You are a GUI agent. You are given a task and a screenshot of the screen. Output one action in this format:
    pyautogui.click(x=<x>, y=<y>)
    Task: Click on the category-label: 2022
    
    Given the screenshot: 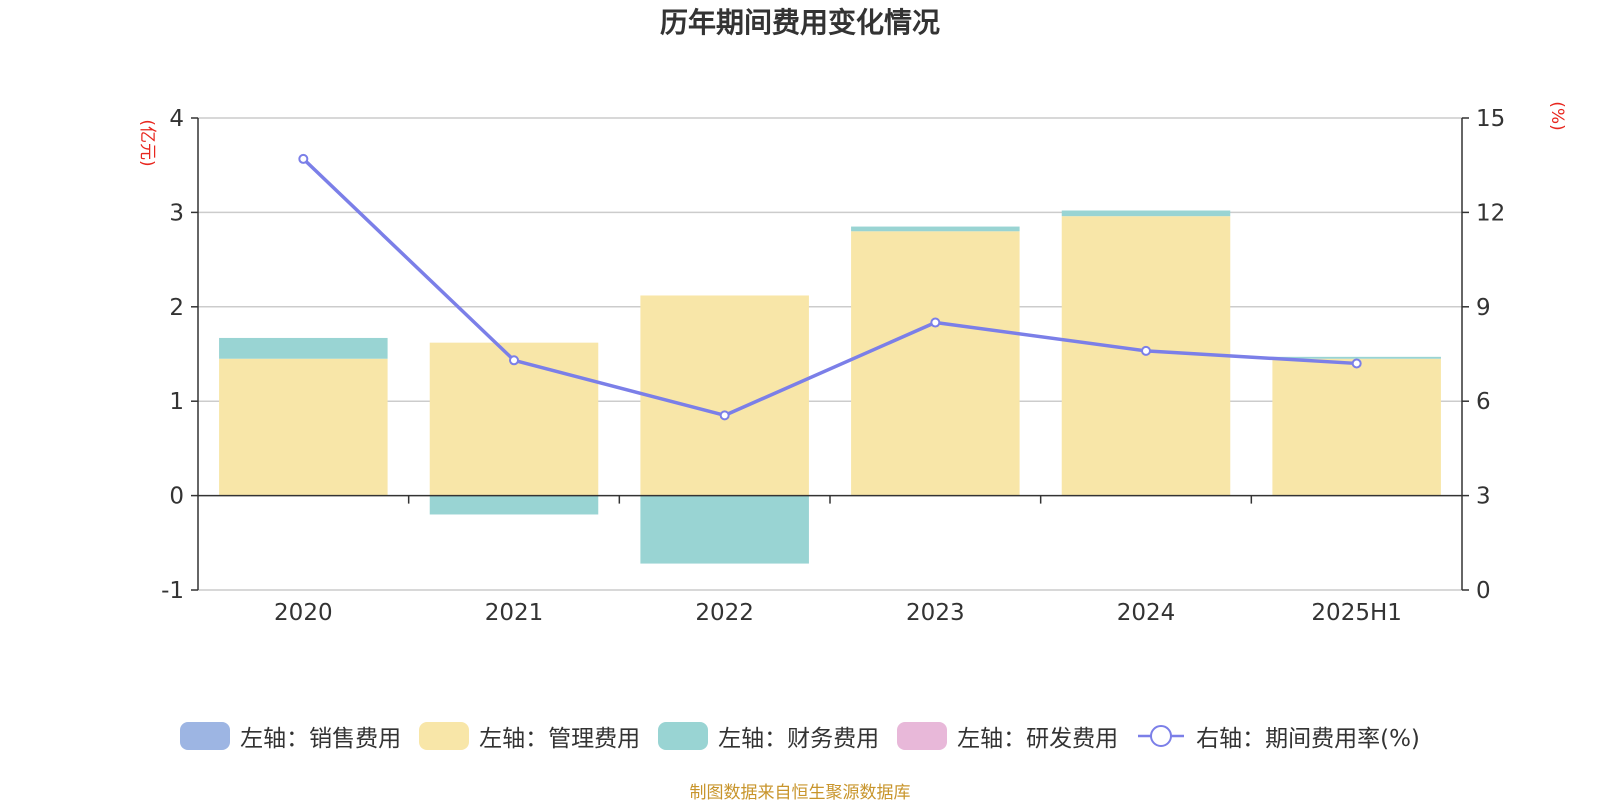 What is the action you would take?
    pyautogui.click(x=724, y=613)
    